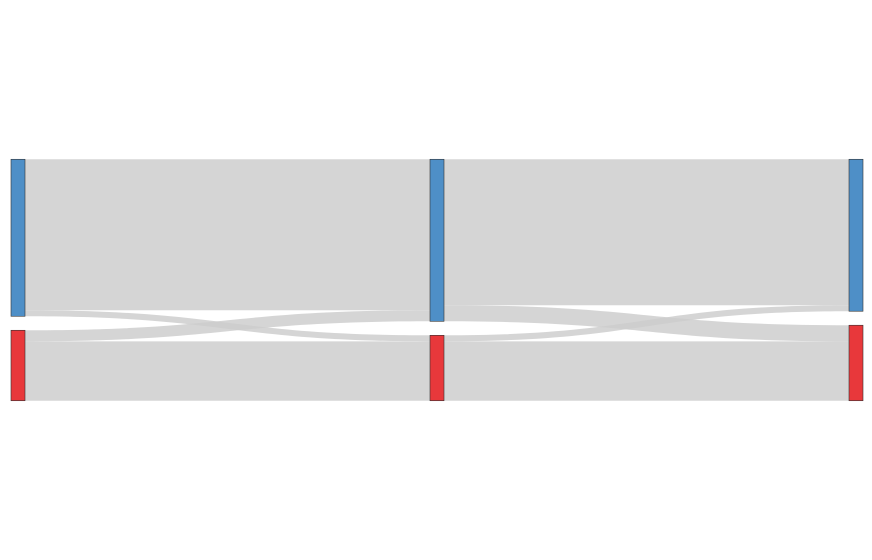 This screenshot has width=872, height=560. What do you see at coordinates (18, 365) in the screenshot?
I see `node-s0_red` at bounding box center [18, 365].